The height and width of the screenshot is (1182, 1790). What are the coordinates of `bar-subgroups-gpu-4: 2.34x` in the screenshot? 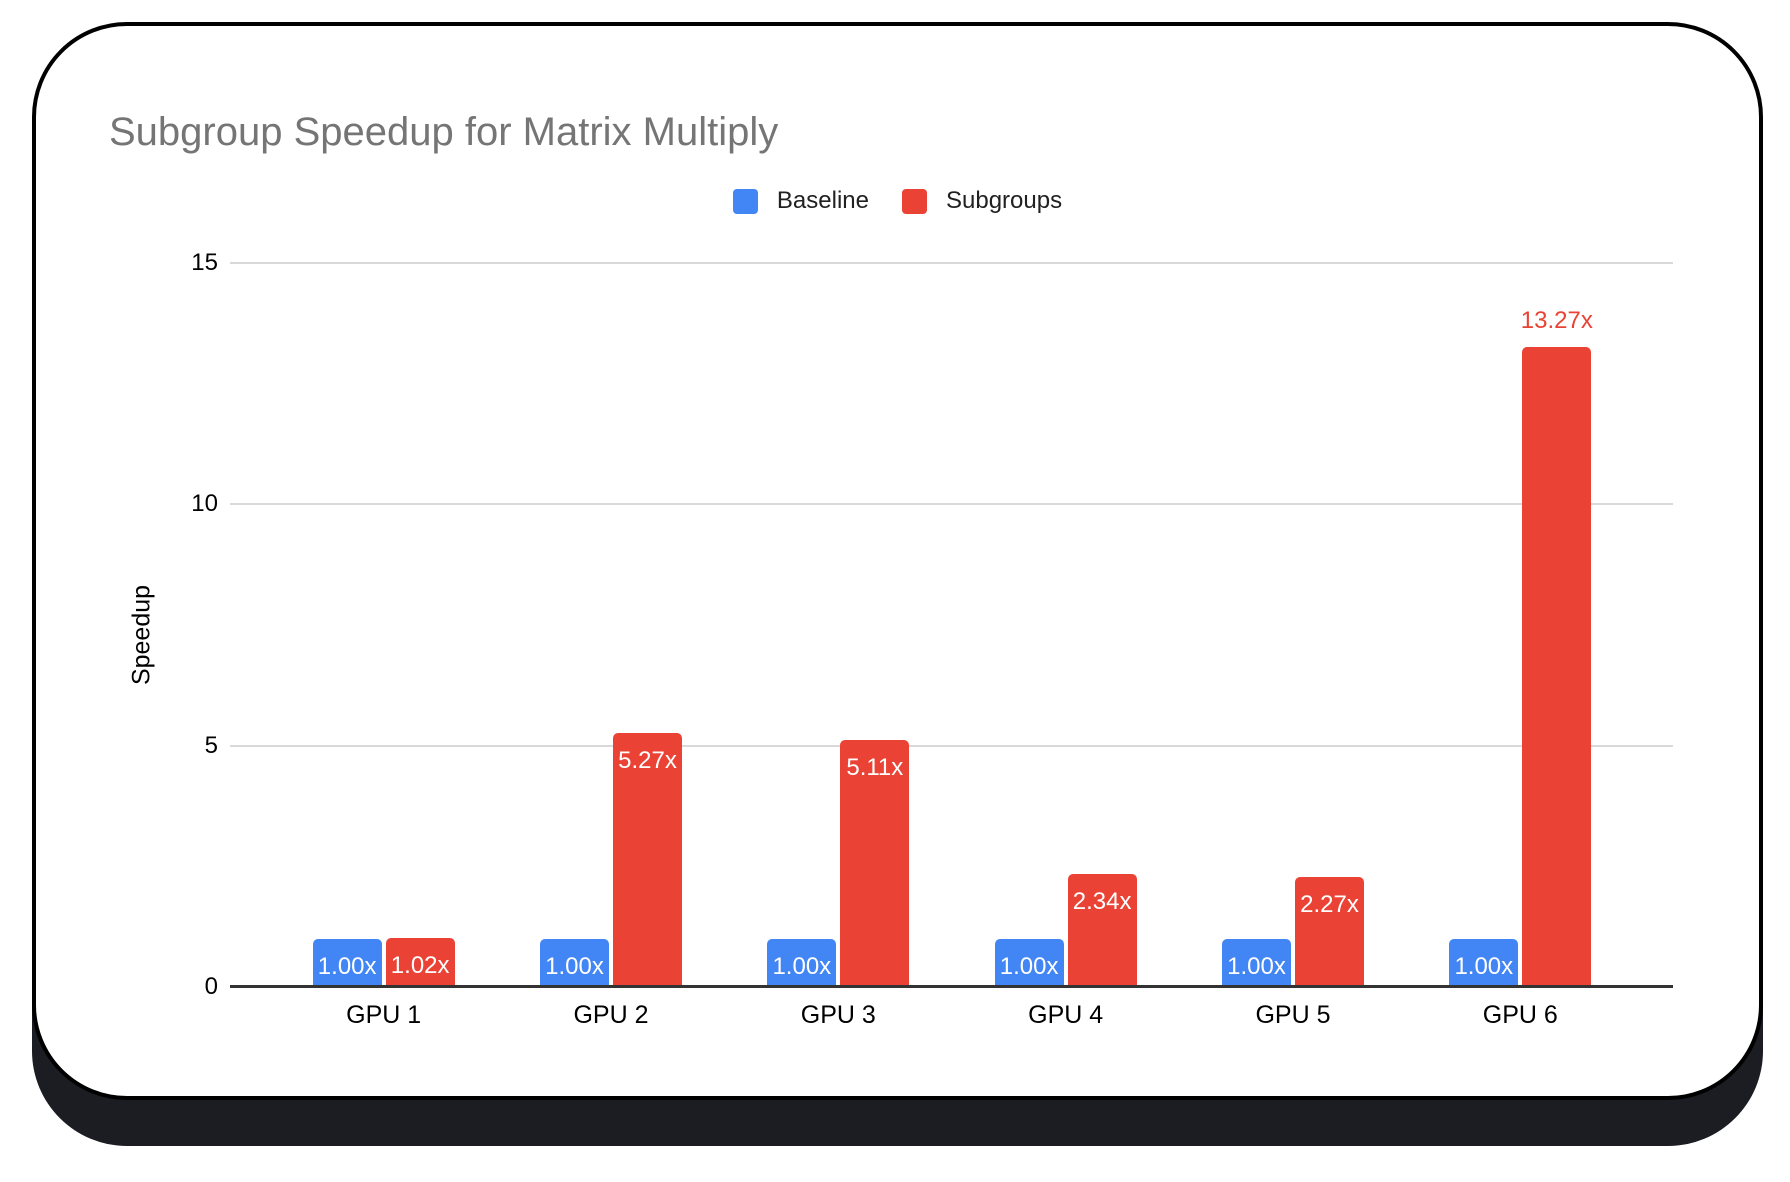 It's located at (1102, 930).